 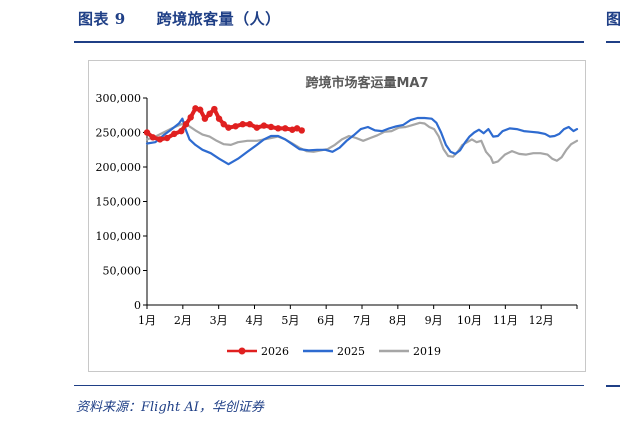 I want to click on x-tick-label: 4月, so click(x=255, y=320).